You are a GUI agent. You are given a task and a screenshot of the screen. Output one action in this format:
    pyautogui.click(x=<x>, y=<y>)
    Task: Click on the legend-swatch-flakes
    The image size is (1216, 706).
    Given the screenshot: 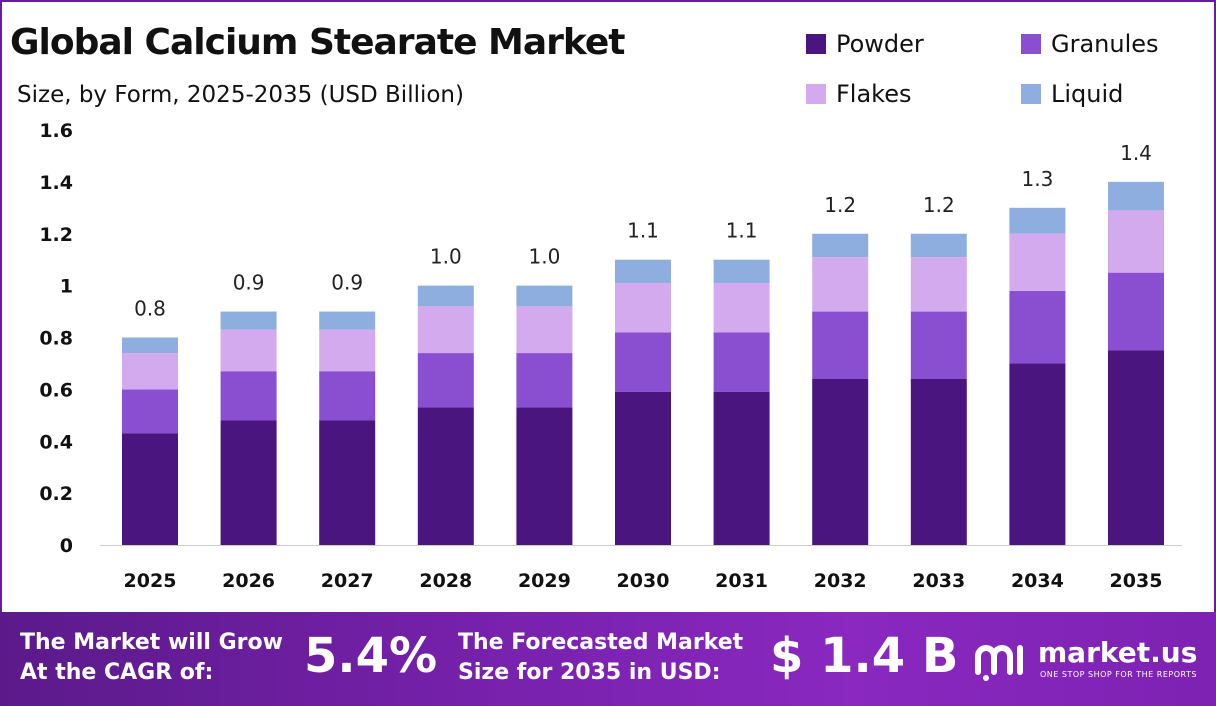 What is the action you would take?
    pyautogui.click(x=816, y=94)
    